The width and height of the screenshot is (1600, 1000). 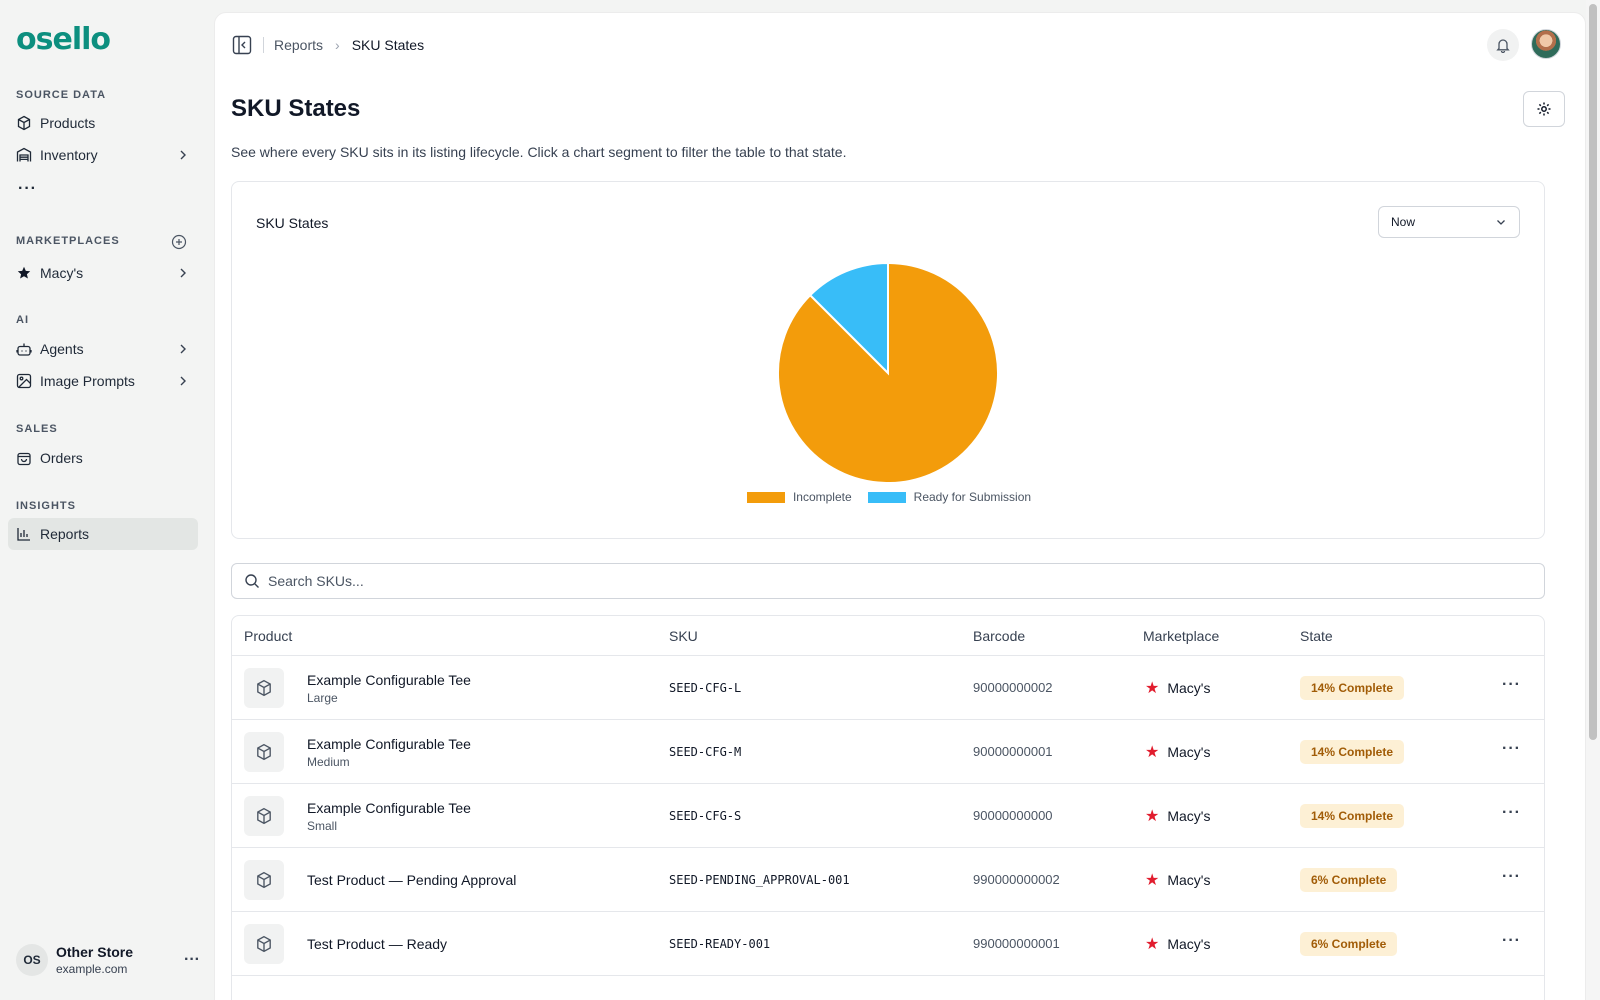 I want to click on search-bar, so click(x=888, y=581).